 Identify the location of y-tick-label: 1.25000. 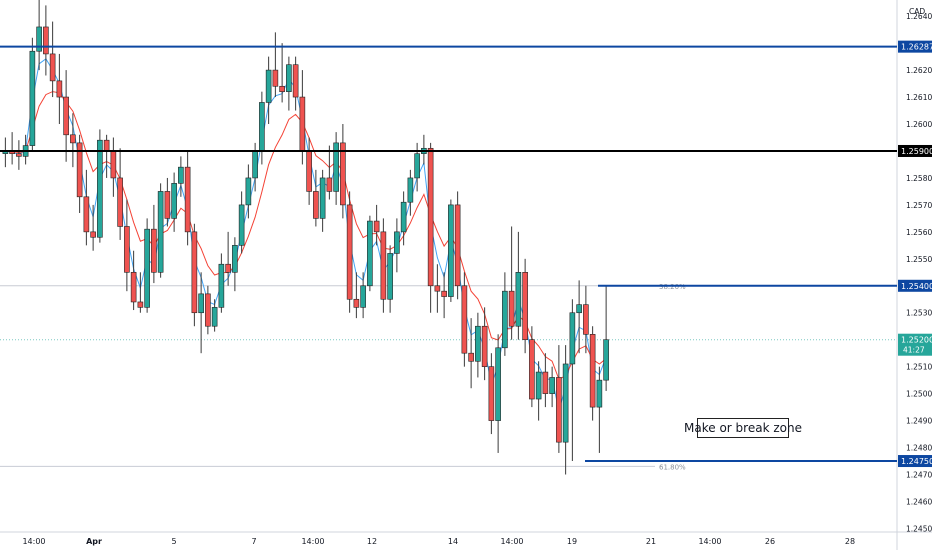
(919, 394).